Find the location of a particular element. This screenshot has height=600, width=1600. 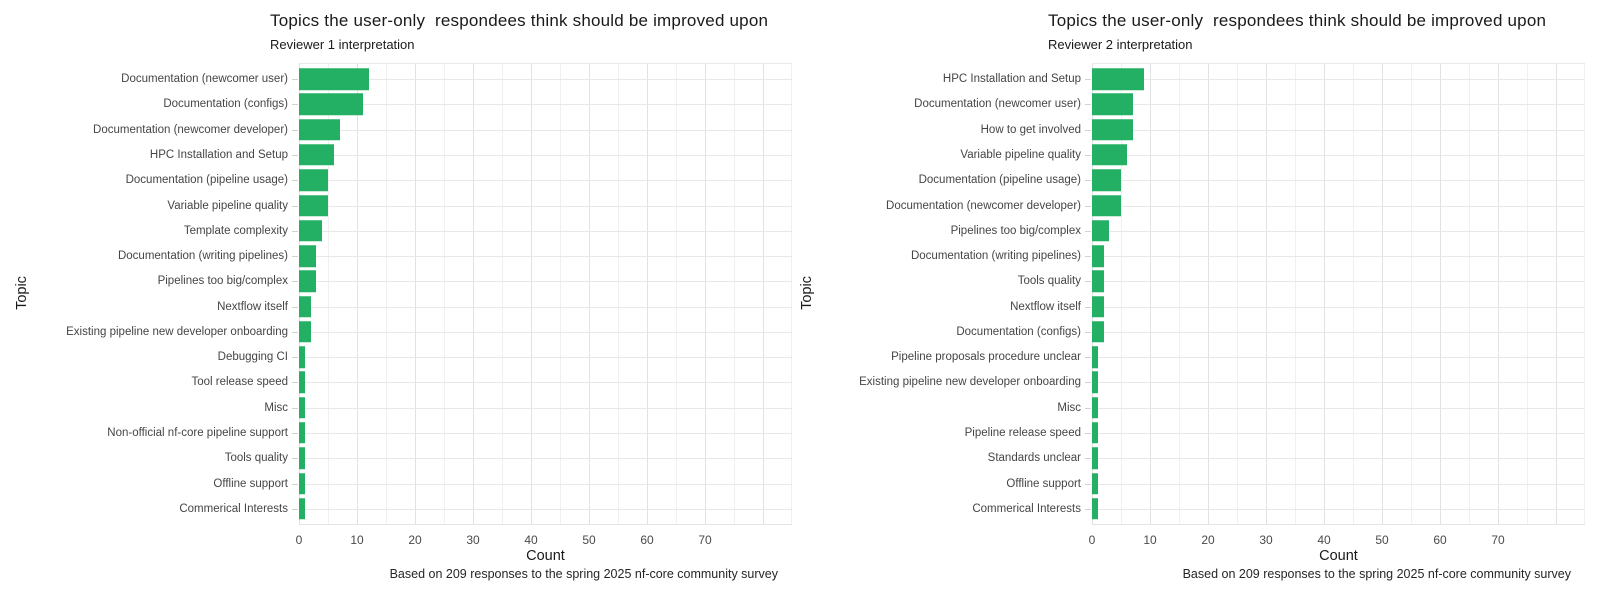

category-row: Standards unclear is located at coordinates (1286, 458).